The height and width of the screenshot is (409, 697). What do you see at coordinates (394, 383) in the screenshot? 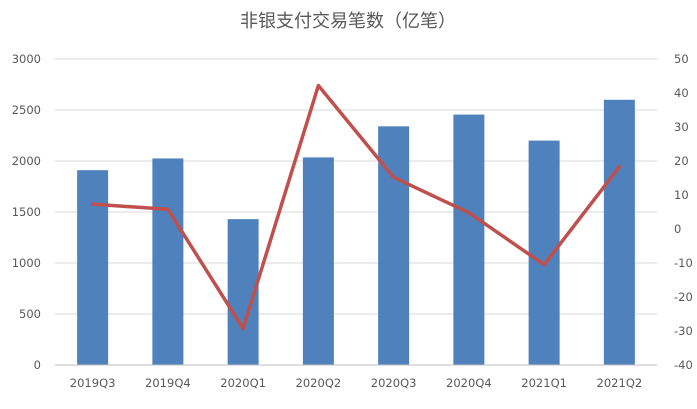
I see `x-tick-label: 2020Q3` at bounding box center [394, 383].